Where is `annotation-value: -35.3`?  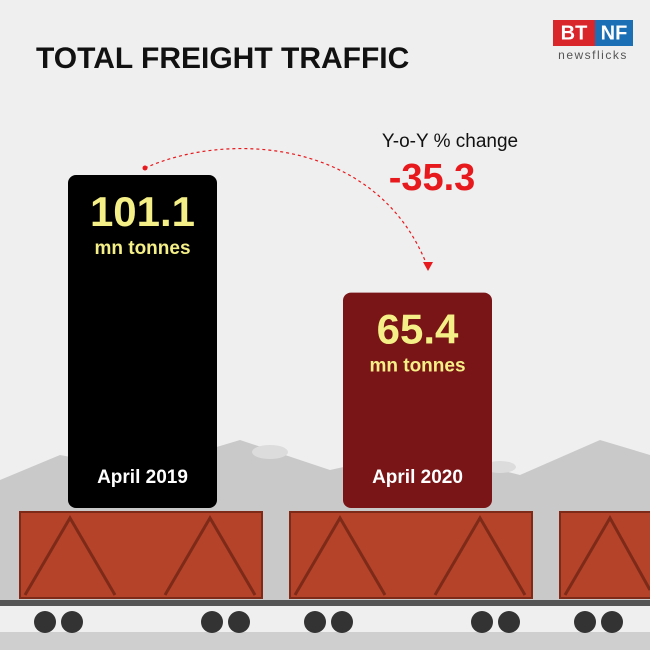 annotation-value: -35.3 is located at coordinates (432, 178).